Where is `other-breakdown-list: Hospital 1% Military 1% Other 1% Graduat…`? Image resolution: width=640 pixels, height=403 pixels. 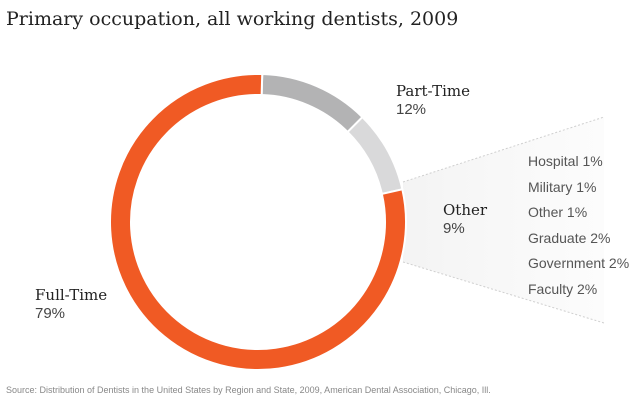
other-breakdown-list: Hospital 1% Military 1% Other 1% Graduat… is located at coordinates (578, 228).